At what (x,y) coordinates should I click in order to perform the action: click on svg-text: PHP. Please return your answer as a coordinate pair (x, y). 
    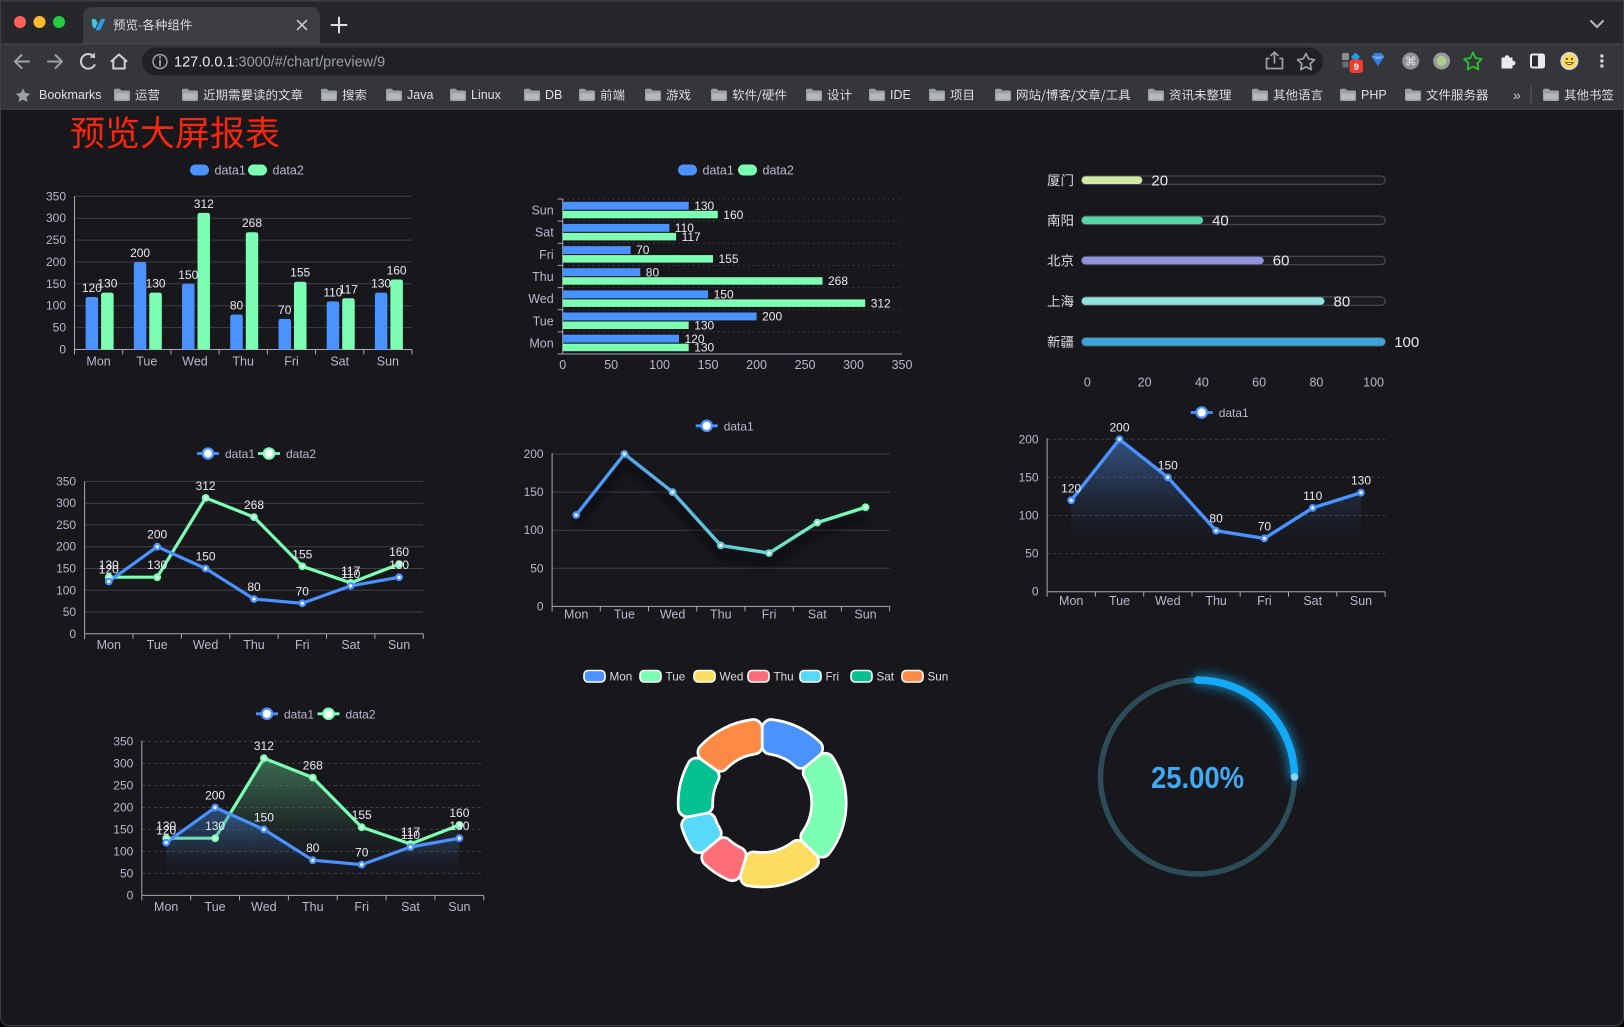
    Looking at the image, I should click on (1374, 95).